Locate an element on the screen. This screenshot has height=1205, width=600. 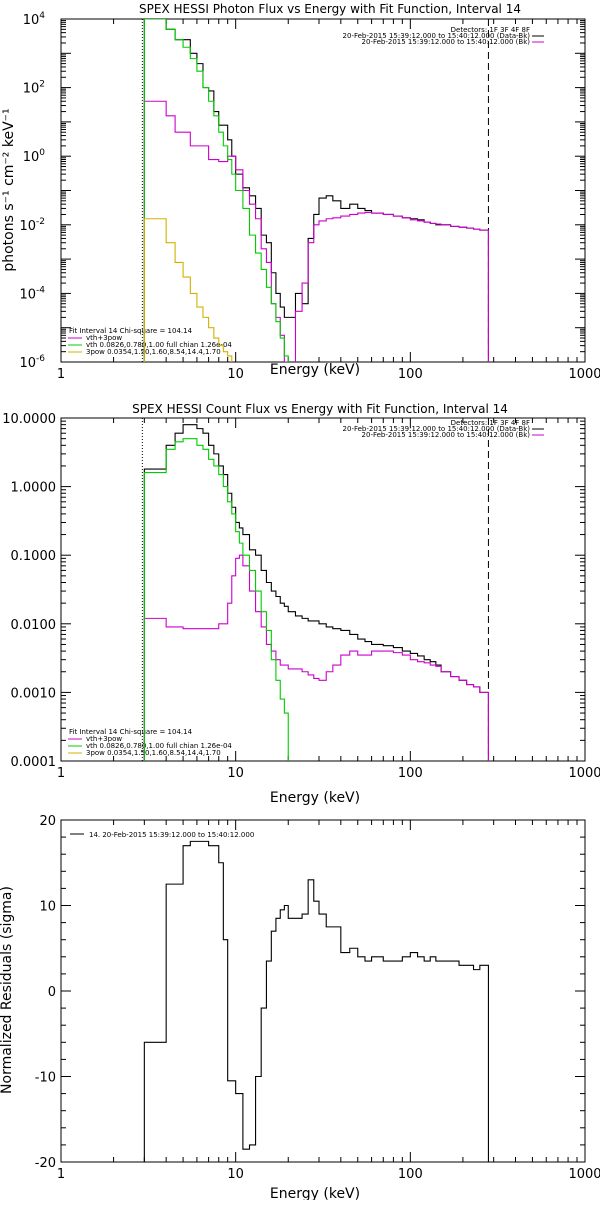
photon-flux-ytick-exp: 0 is located at coordinates (42, 153).